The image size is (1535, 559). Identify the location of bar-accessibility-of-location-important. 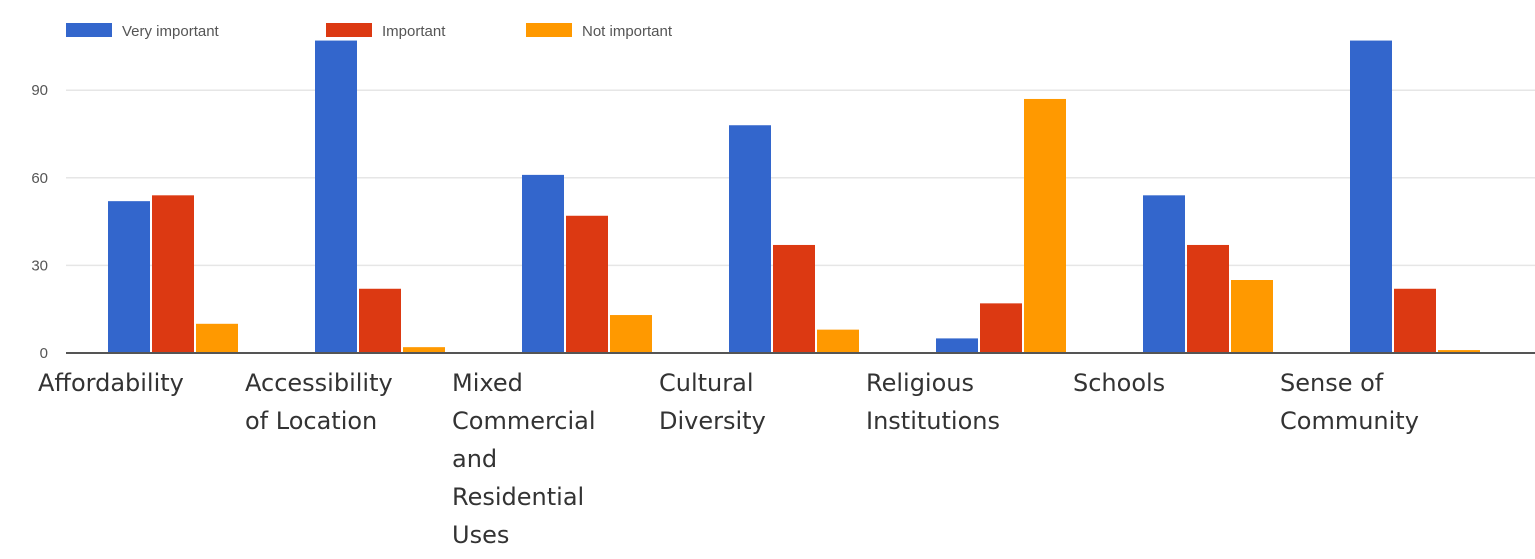
(380, 320).